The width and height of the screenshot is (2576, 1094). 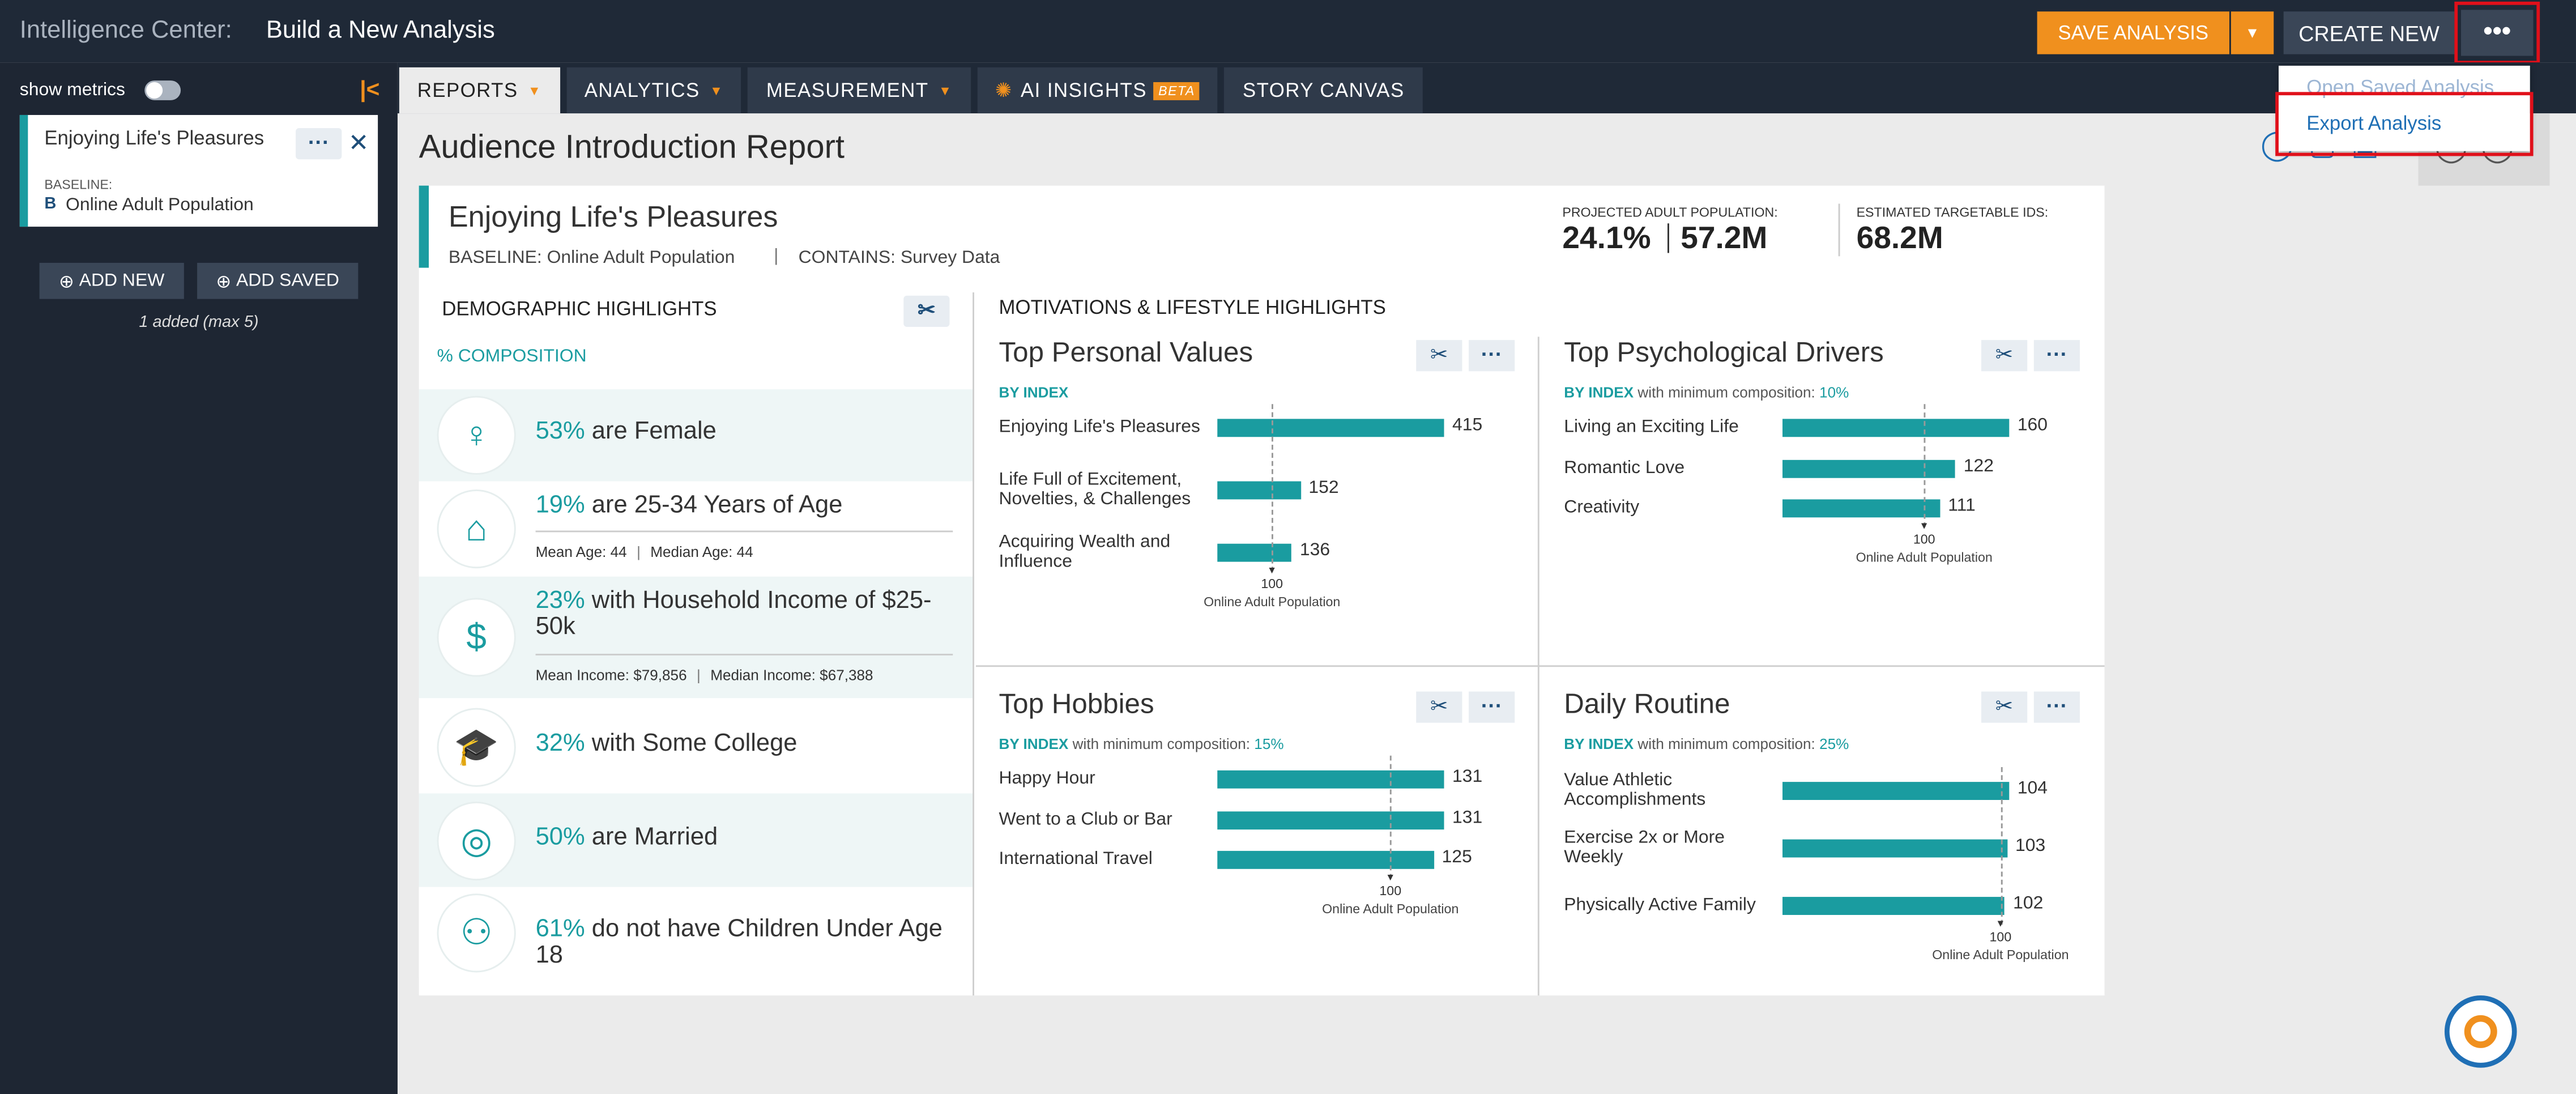 What do you see at coordinates (653, 431) in the screenshot?
I see `row-label: are Female` at bounding box center [653, 431].